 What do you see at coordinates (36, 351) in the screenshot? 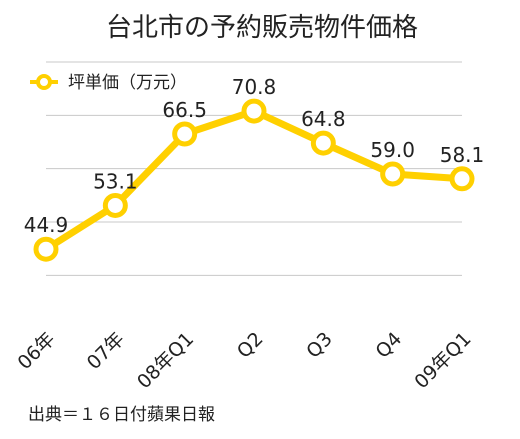
I see `x-tick-label: 06年` at bounding box center [36, 351].